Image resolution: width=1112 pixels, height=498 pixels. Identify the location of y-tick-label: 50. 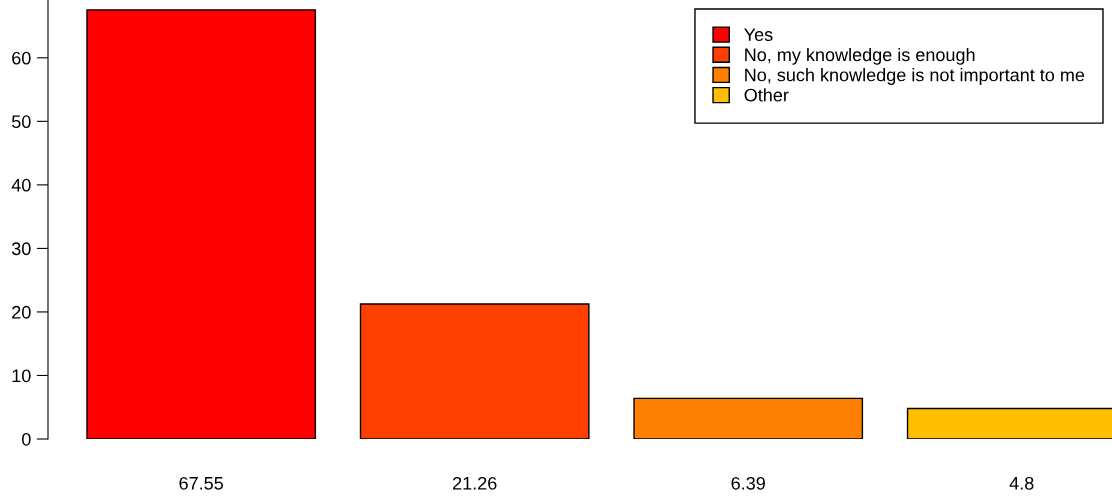
(21, 122).